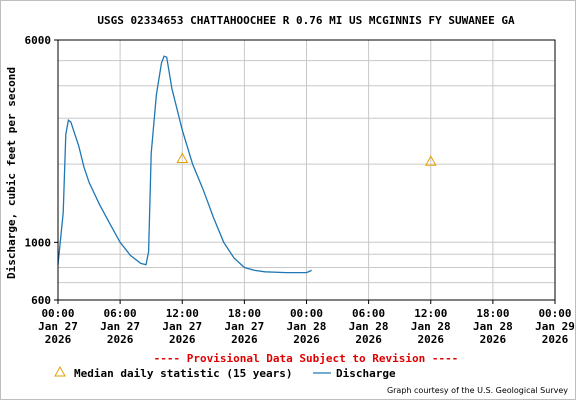 The image size is (576, 400). I want to click on y-axis-label: Discharge, cubic feet per second, so click(11, 173).